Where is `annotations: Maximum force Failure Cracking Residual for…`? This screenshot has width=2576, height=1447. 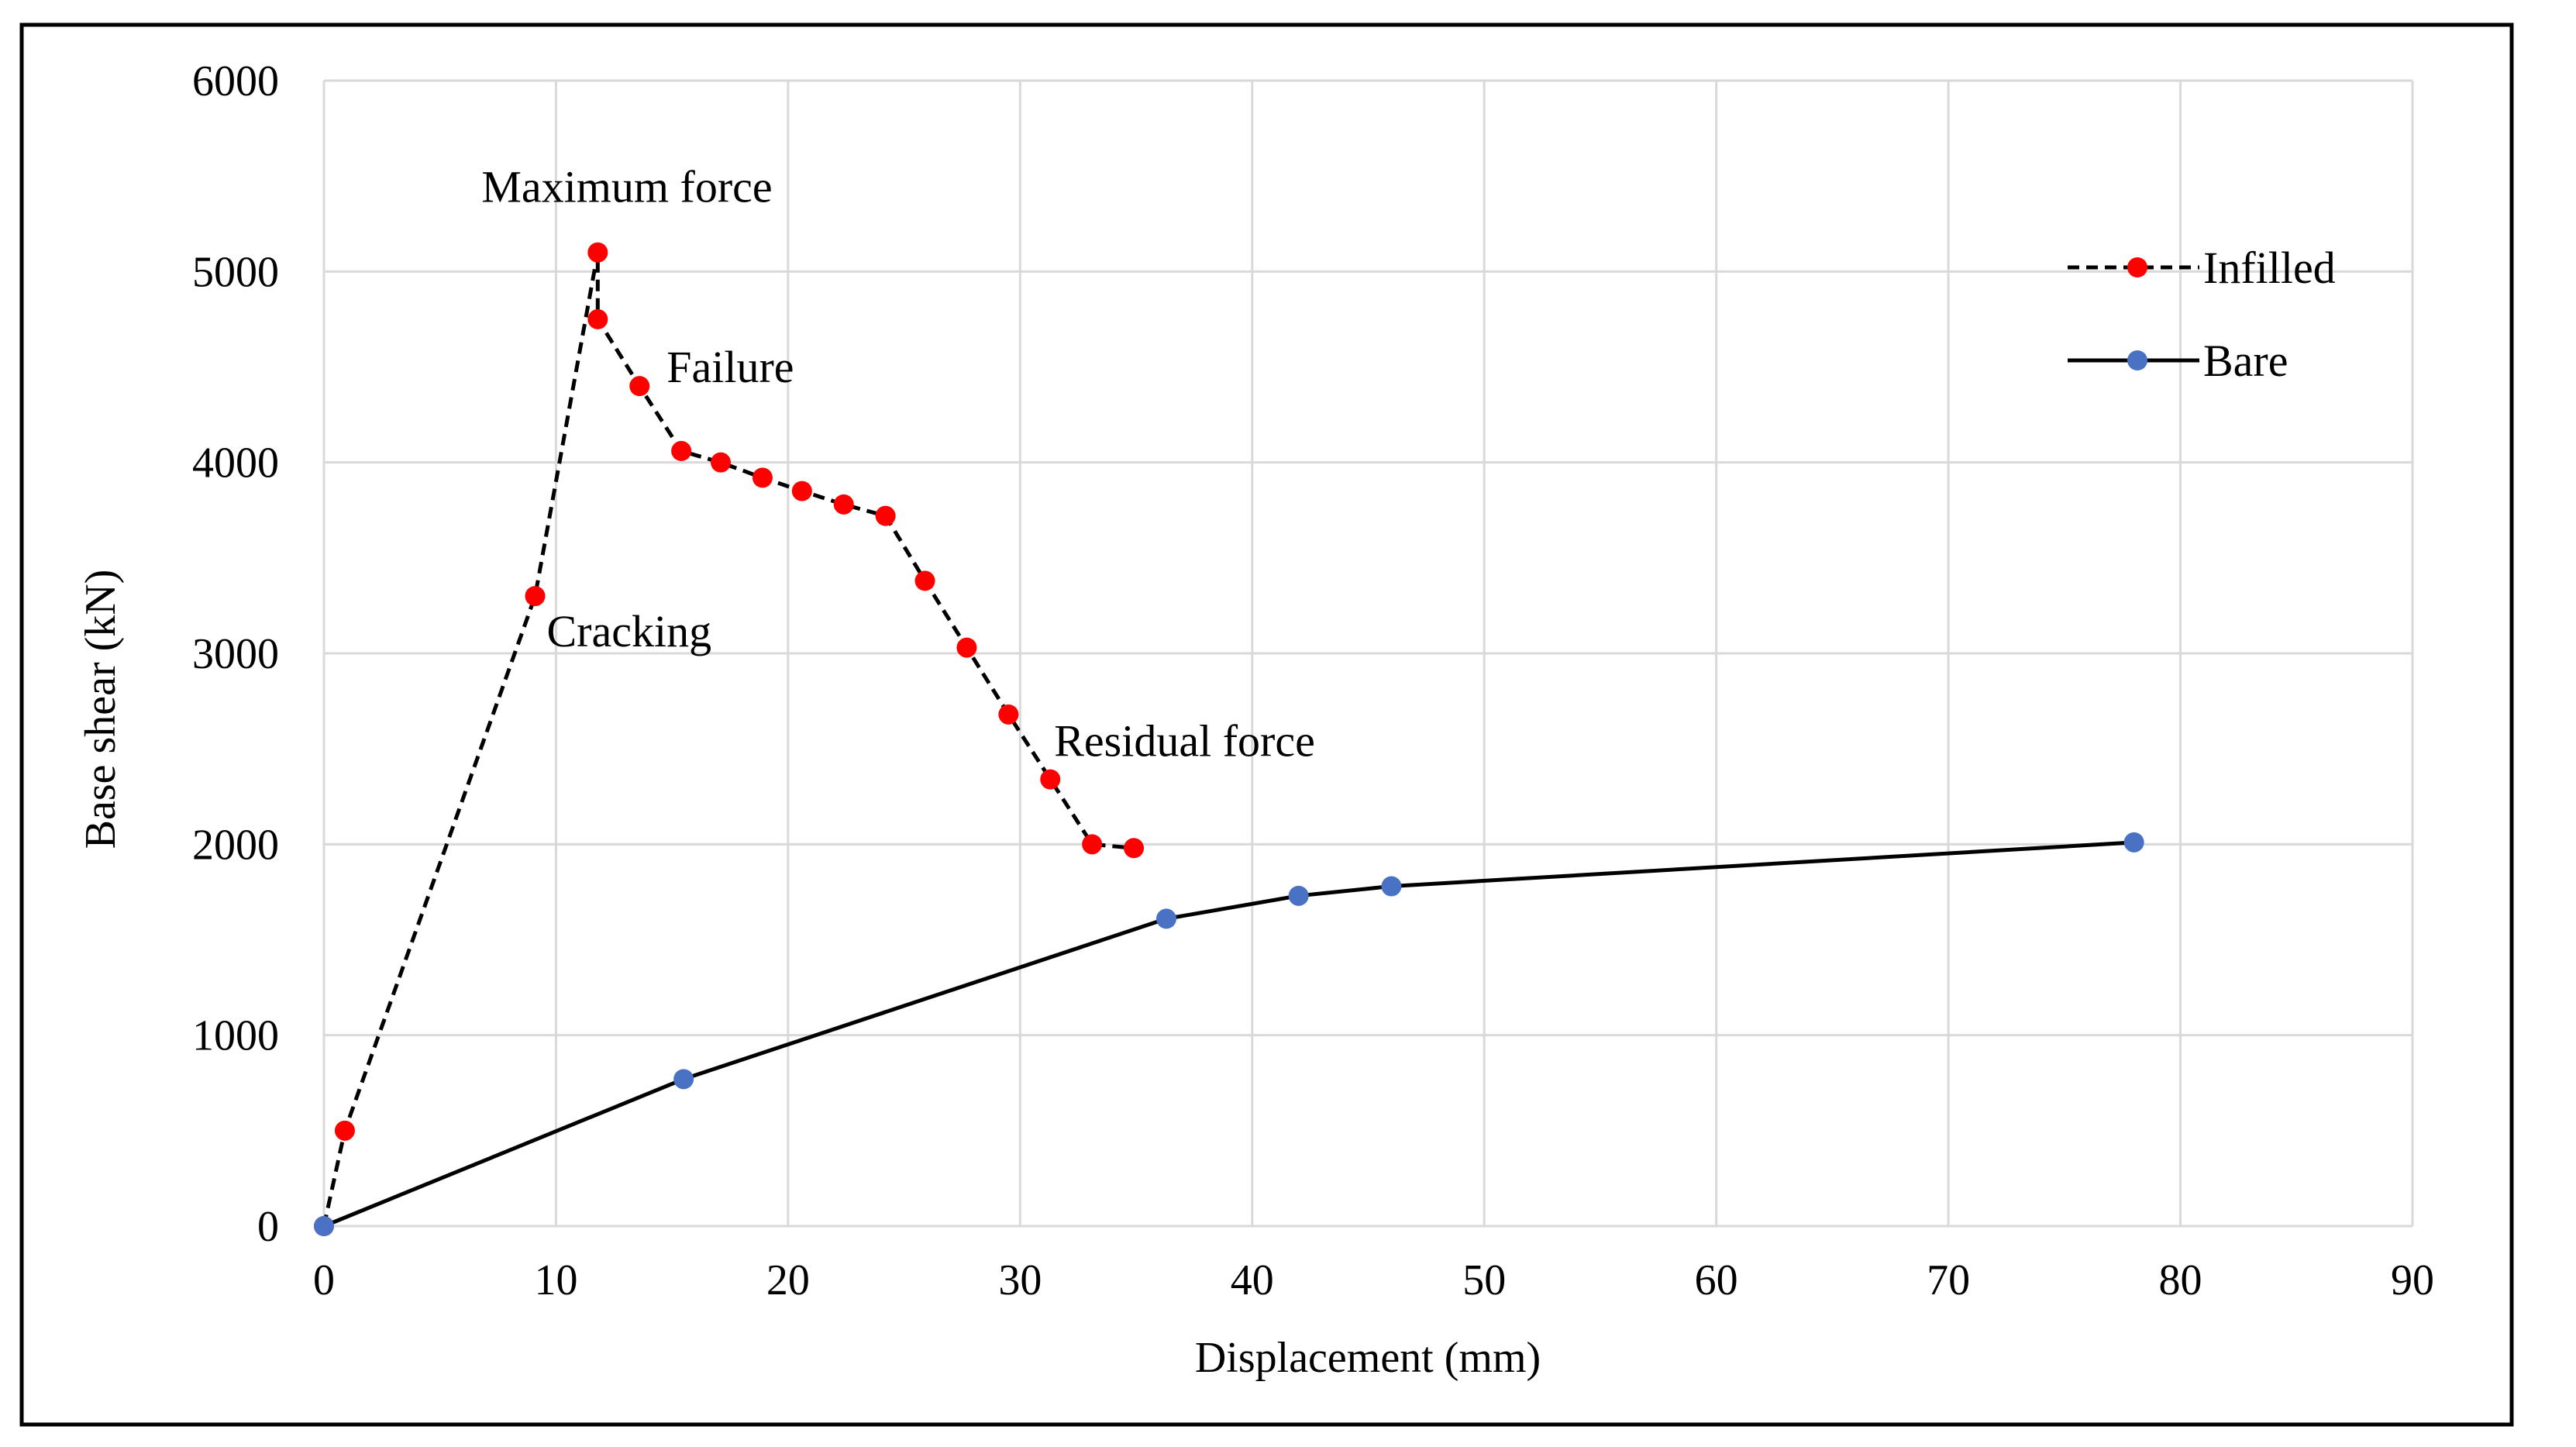 annotations: Maximum force Failure Cracking Residual for… is located at coordinates (898, 464).